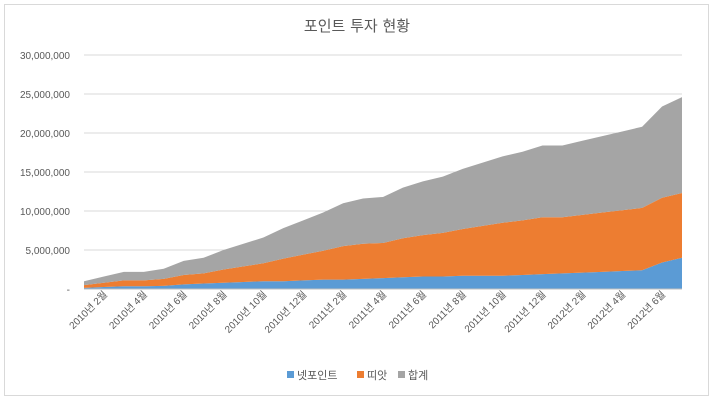 This screenshot has width=715, height=401. I want to click on y-tick-label: -, so click(68, 290).